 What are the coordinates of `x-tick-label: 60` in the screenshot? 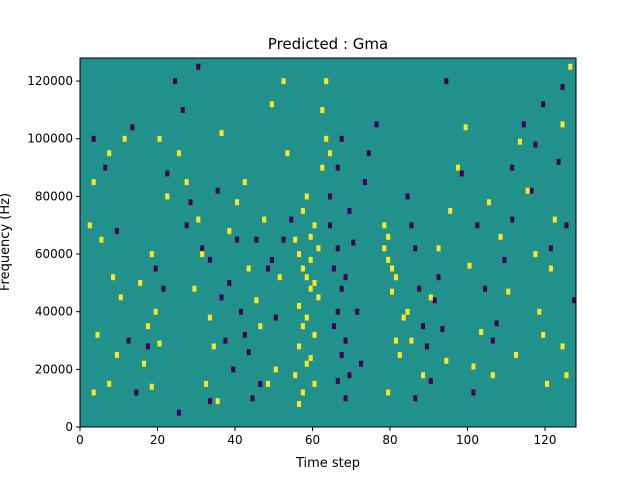 It's located at (312, 440).